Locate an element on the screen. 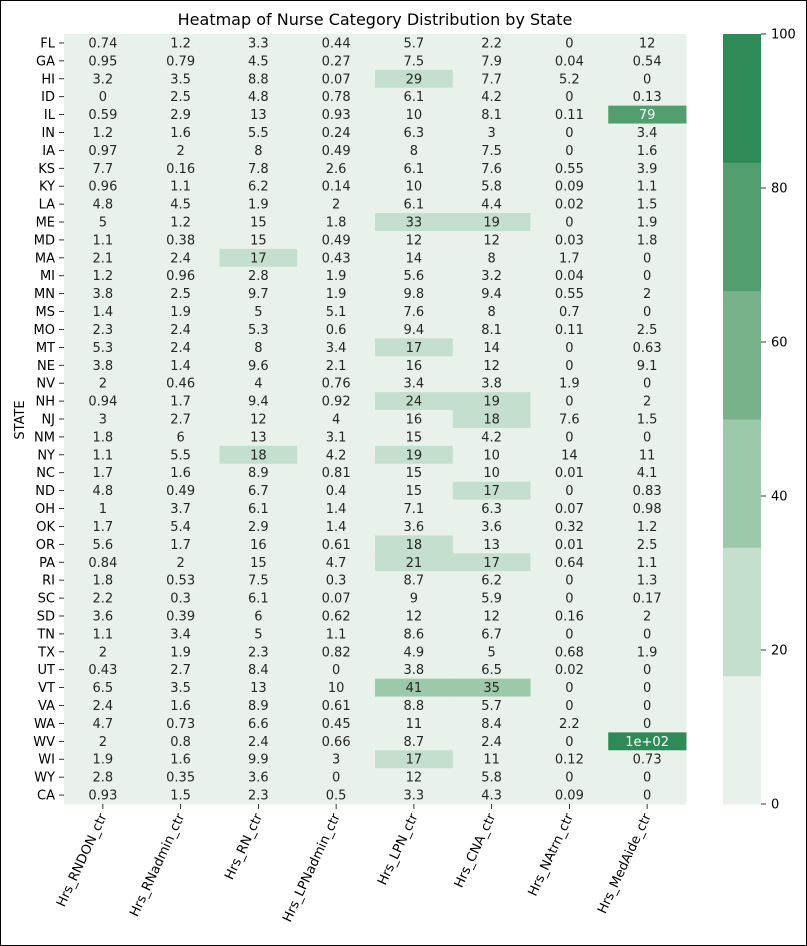 The height and width of the screenshot is (946, 807). cell-label: 5.3 is located at coordinates (103, 348).